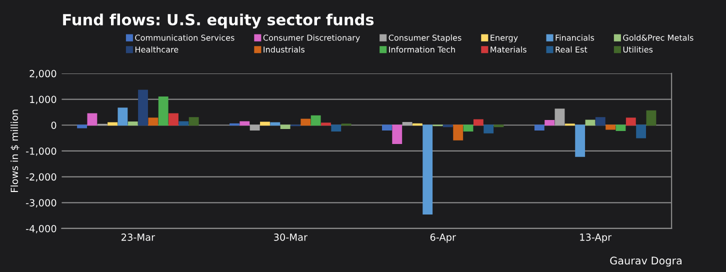 Image resolution: width=726 pixels, height=272 pixels. What do you see at coordinates (53, 125) in the screenshot?
I see `y-tick-label: 0` at bounding box center [53, 125].